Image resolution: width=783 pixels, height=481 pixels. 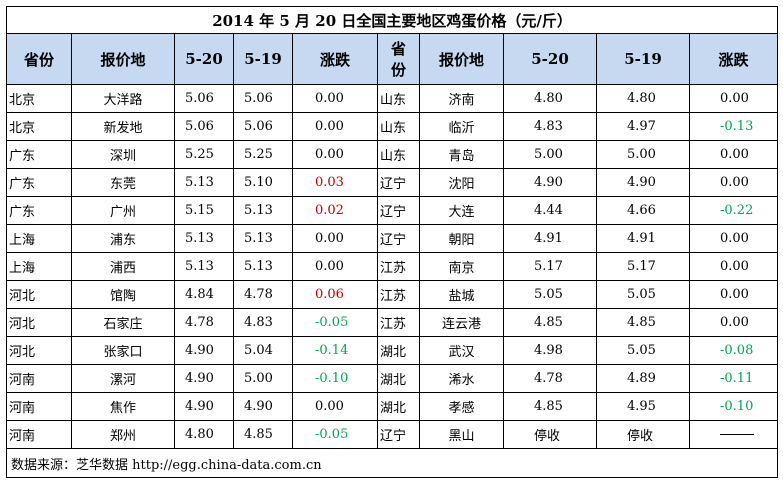 I want to click on table-row: 上海 浦西 5.13 5.13 0.00 江苏 南京 5.17 5.17 0.00, so click(x=392, y=266).